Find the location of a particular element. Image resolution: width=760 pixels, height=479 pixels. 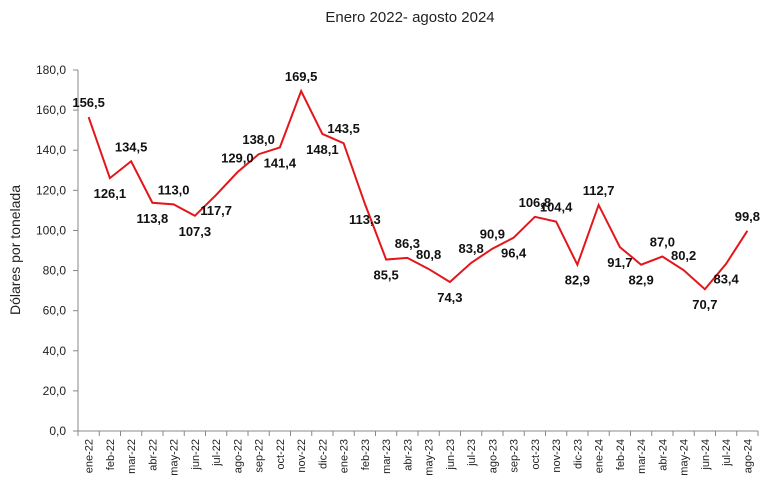

x-tick-label: ago-22 is located at coordinates (238, 456).